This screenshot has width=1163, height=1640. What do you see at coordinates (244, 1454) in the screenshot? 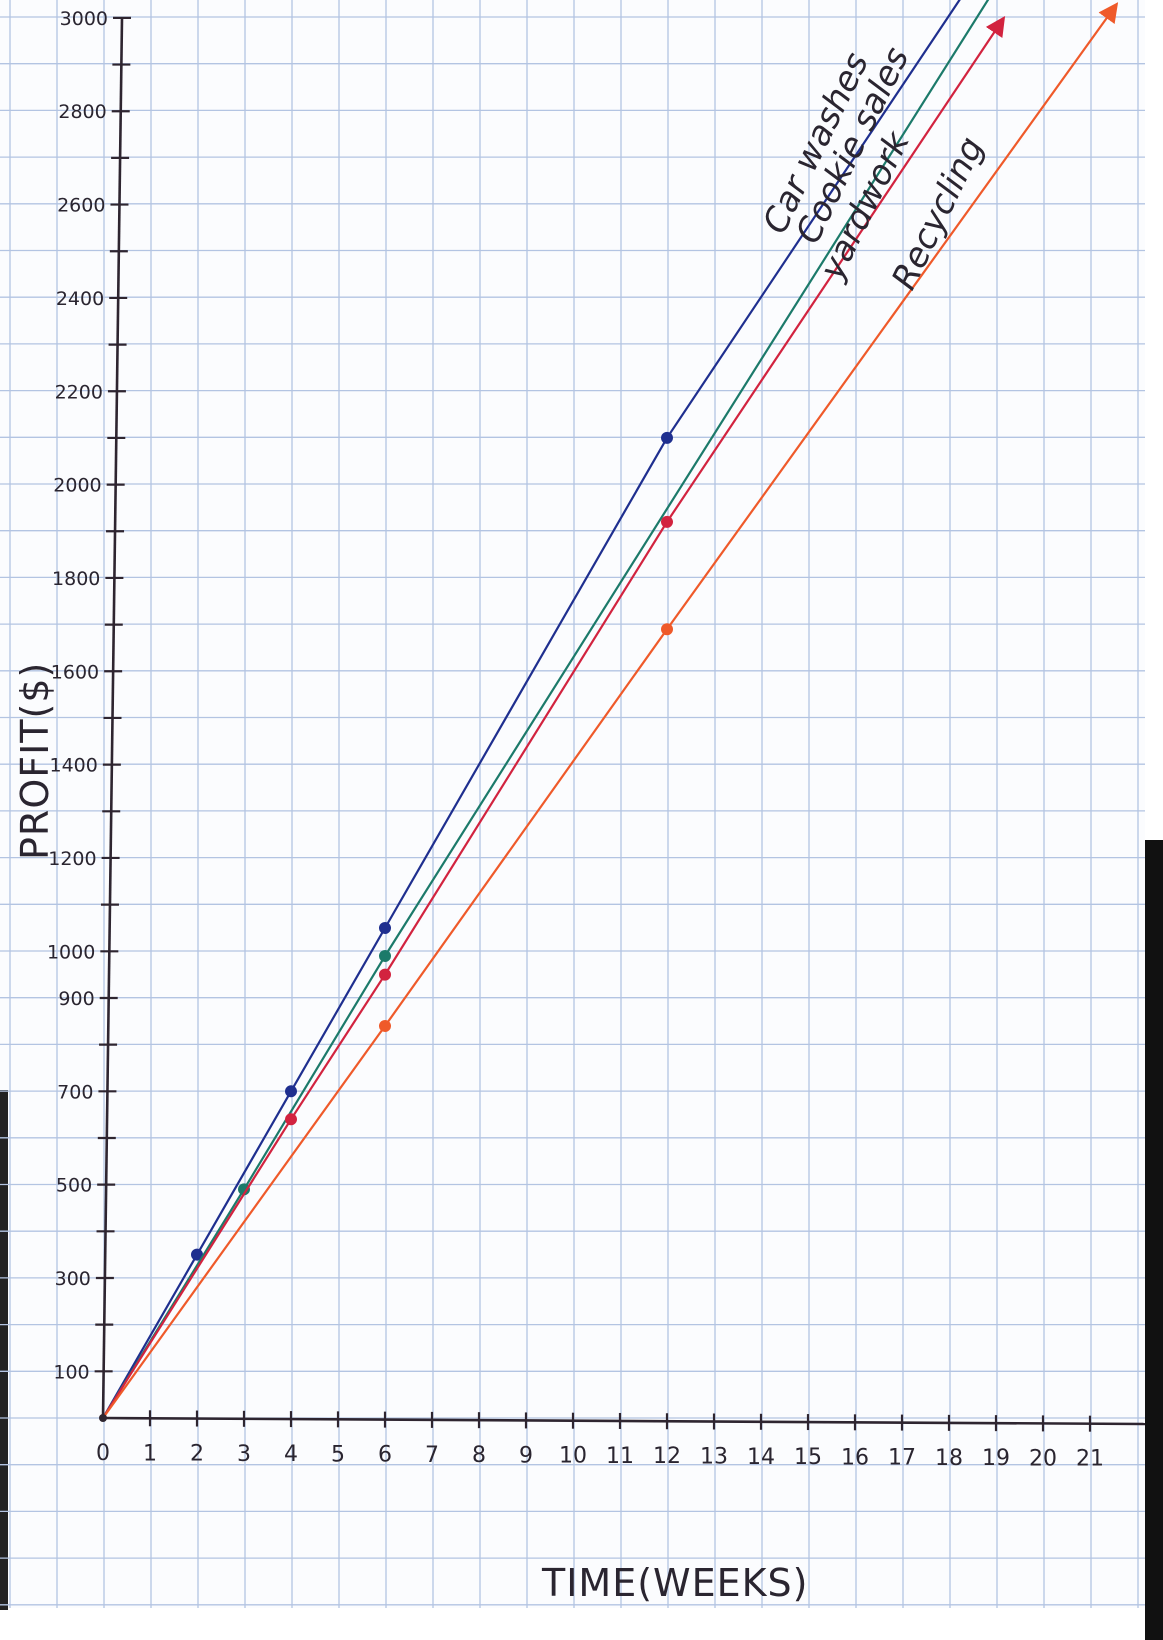
I see `x-tick-label: 3` at bounding box center [244, 1454].